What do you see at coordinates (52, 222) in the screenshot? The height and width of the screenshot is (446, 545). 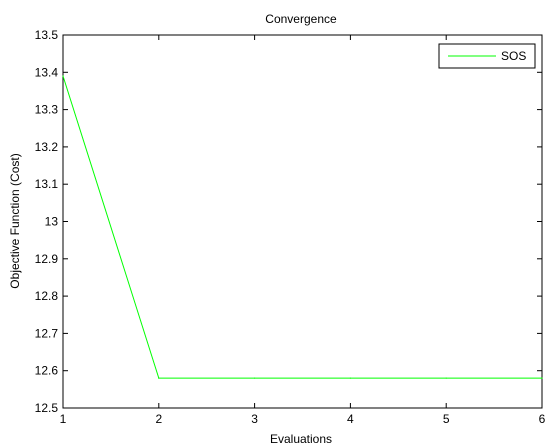 I see `y-tick-label: 13` at bounding box center [52, 222].